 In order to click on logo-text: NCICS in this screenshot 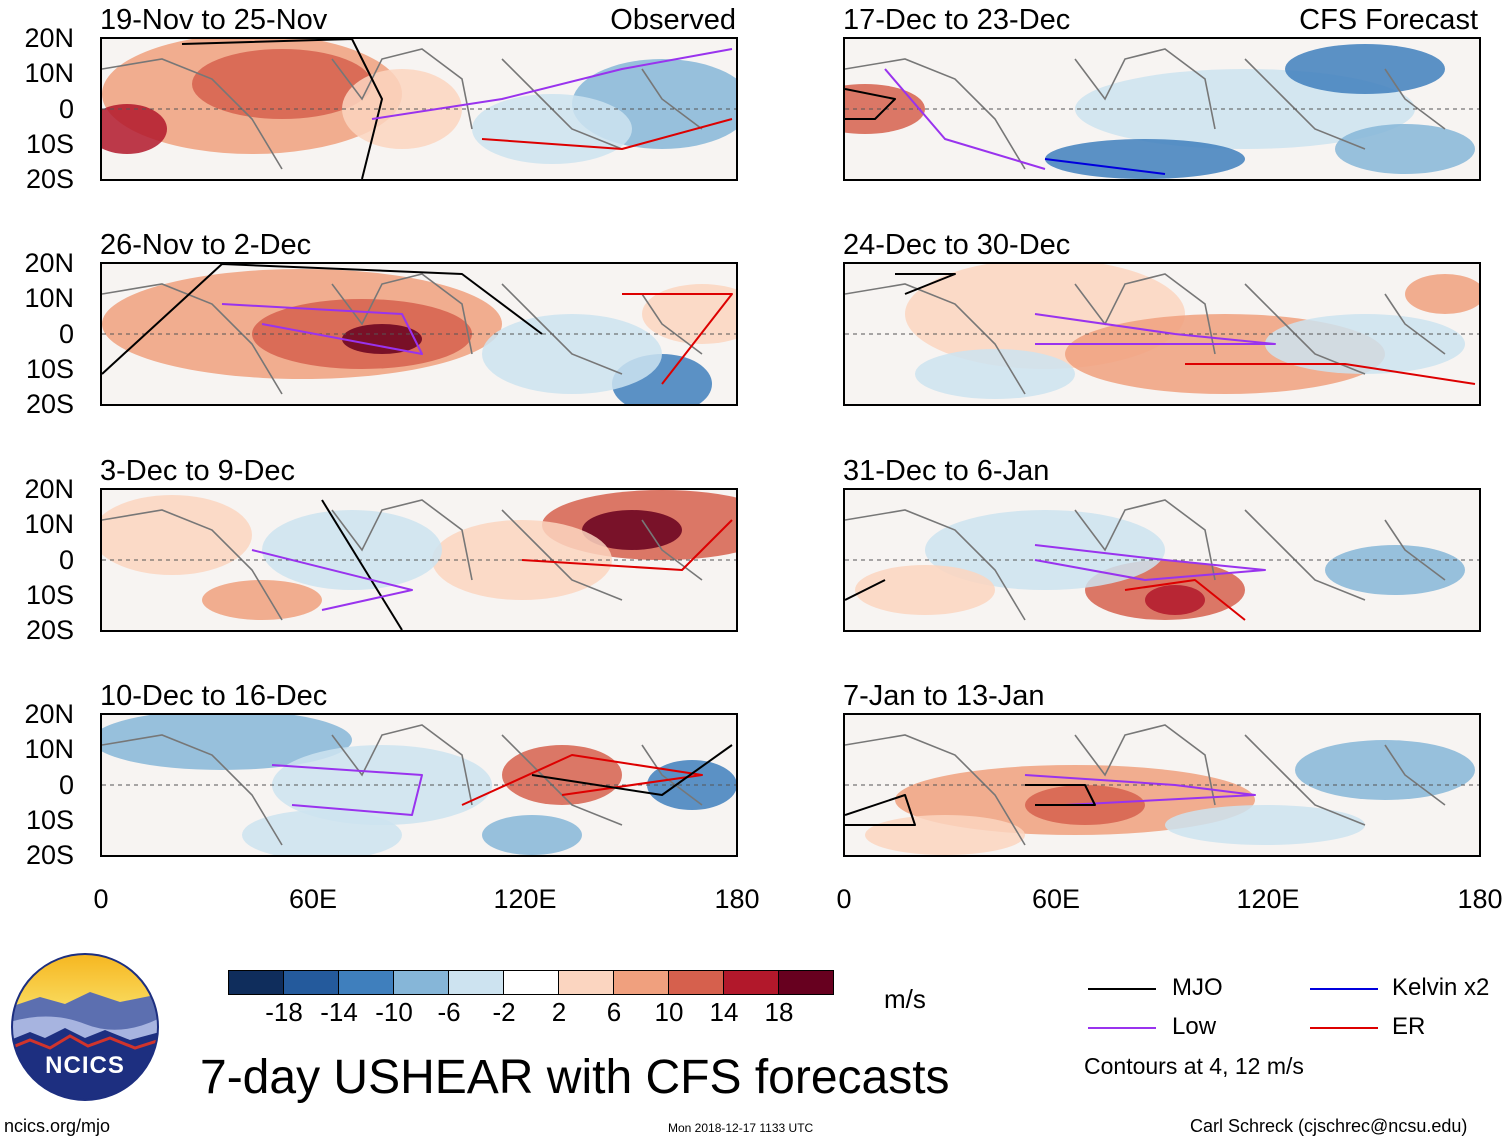, I will do `click(85, 1065)`.